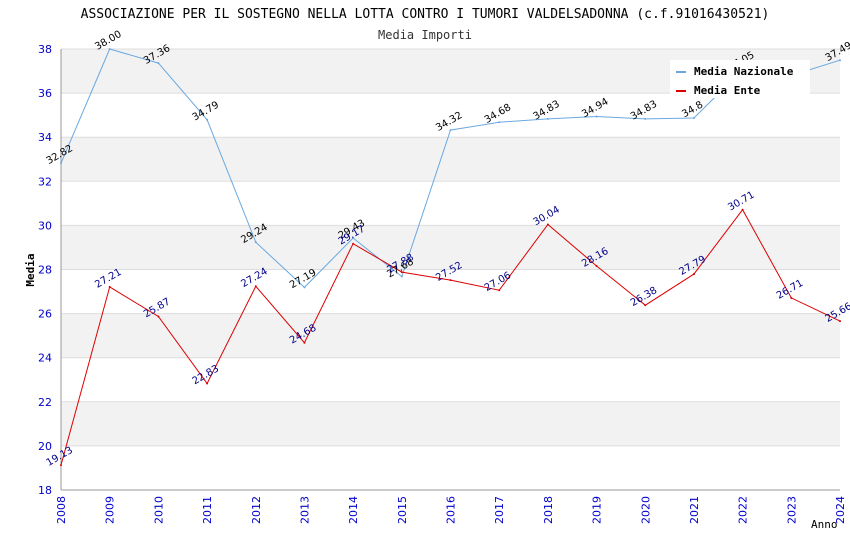  Describe the element at coordinates (353, 510) in the screenshot. I see `x-tick-label: 2014` at that location.